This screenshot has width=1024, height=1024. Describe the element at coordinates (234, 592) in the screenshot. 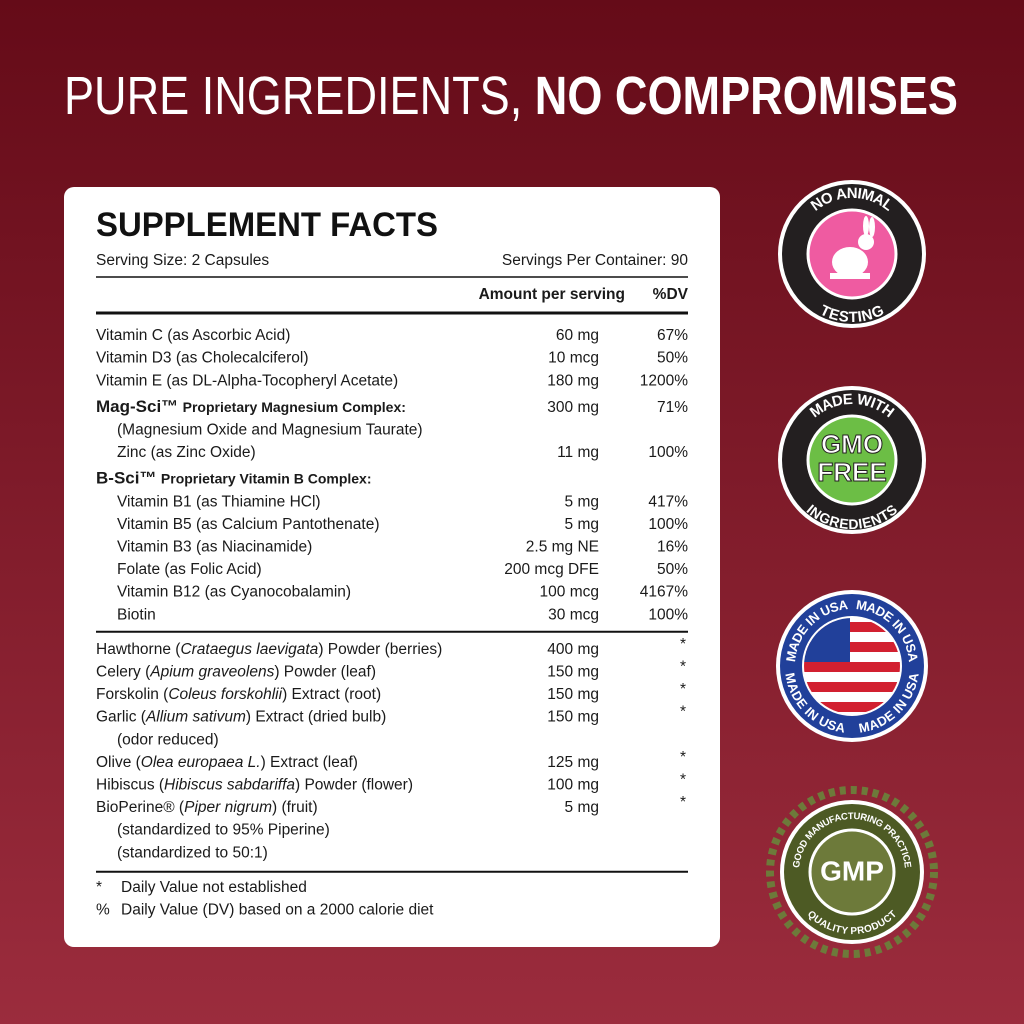

I see `nutrient-name: Vitamin B12 (as Cyanocobalamin)` at that location.